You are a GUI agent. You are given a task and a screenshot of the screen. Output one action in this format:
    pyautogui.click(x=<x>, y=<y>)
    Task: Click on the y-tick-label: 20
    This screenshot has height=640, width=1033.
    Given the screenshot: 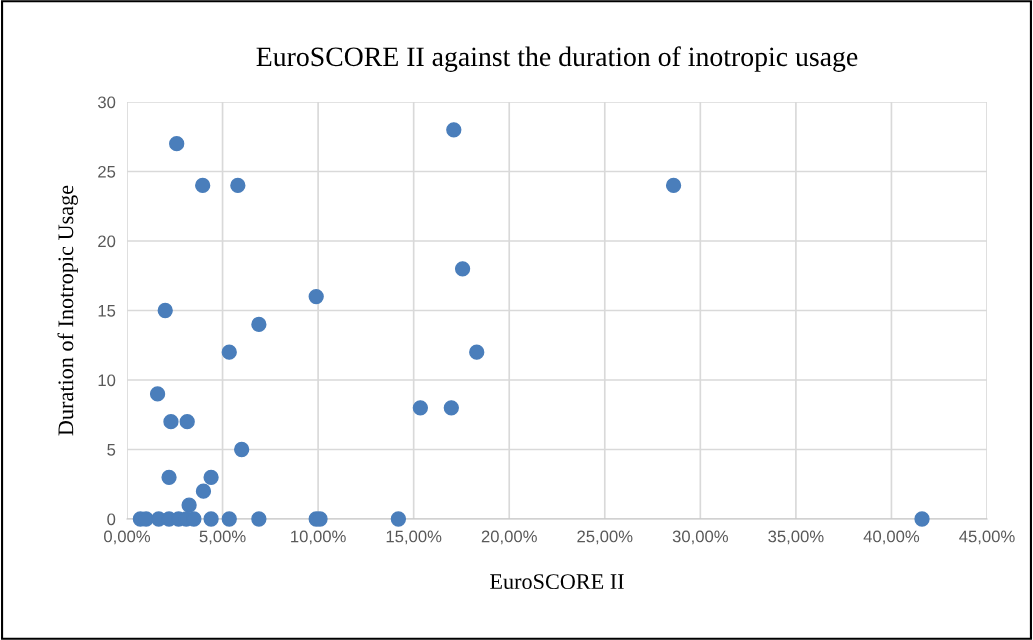 What is the action you would take?
    pyautogui.click(x=107, y=241)
    